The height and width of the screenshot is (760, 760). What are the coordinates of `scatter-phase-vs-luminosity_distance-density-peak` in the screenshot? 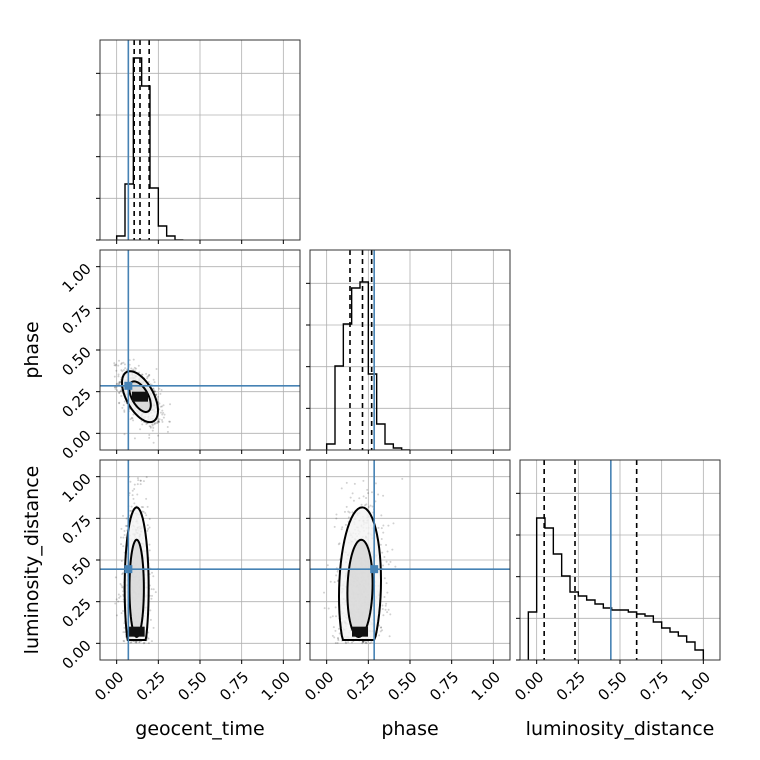 It's located at (360, 631).